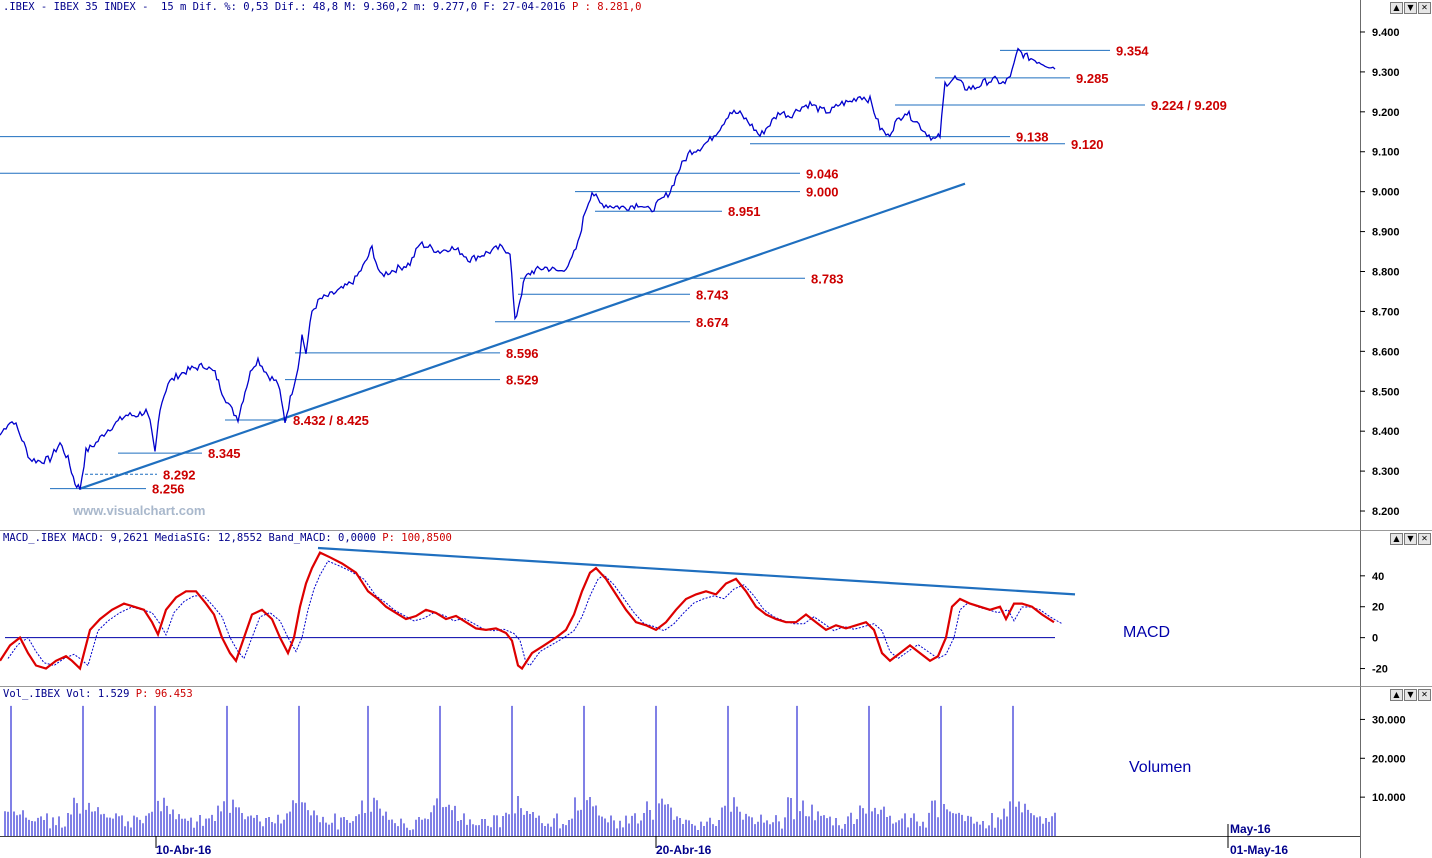 The image size is (1432, 858). Describe the element at coordinates (1132, 50) in the screenshot. I see `level-label: 9.354` at that location.